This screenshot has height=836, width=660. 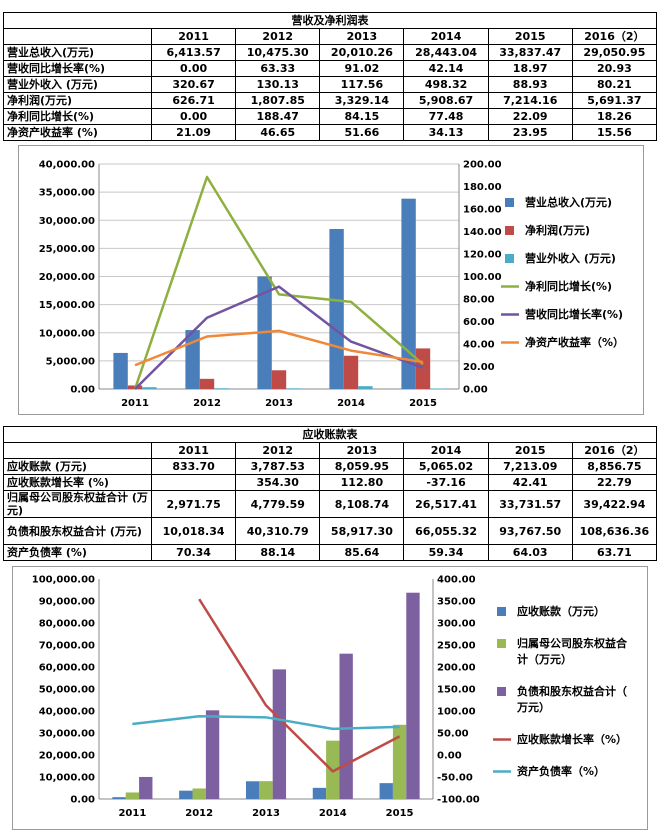 I want to click on y-tick-label: 30,000.00, so click(x=67, y=734).